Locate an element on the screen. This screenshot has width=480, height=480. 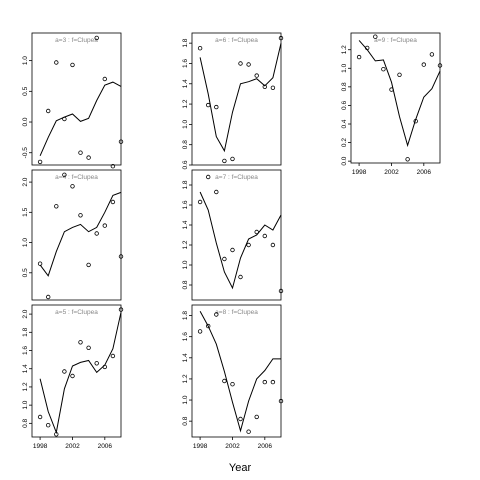
y-tick-label: 0.0 is located at coordinates (344, 160).